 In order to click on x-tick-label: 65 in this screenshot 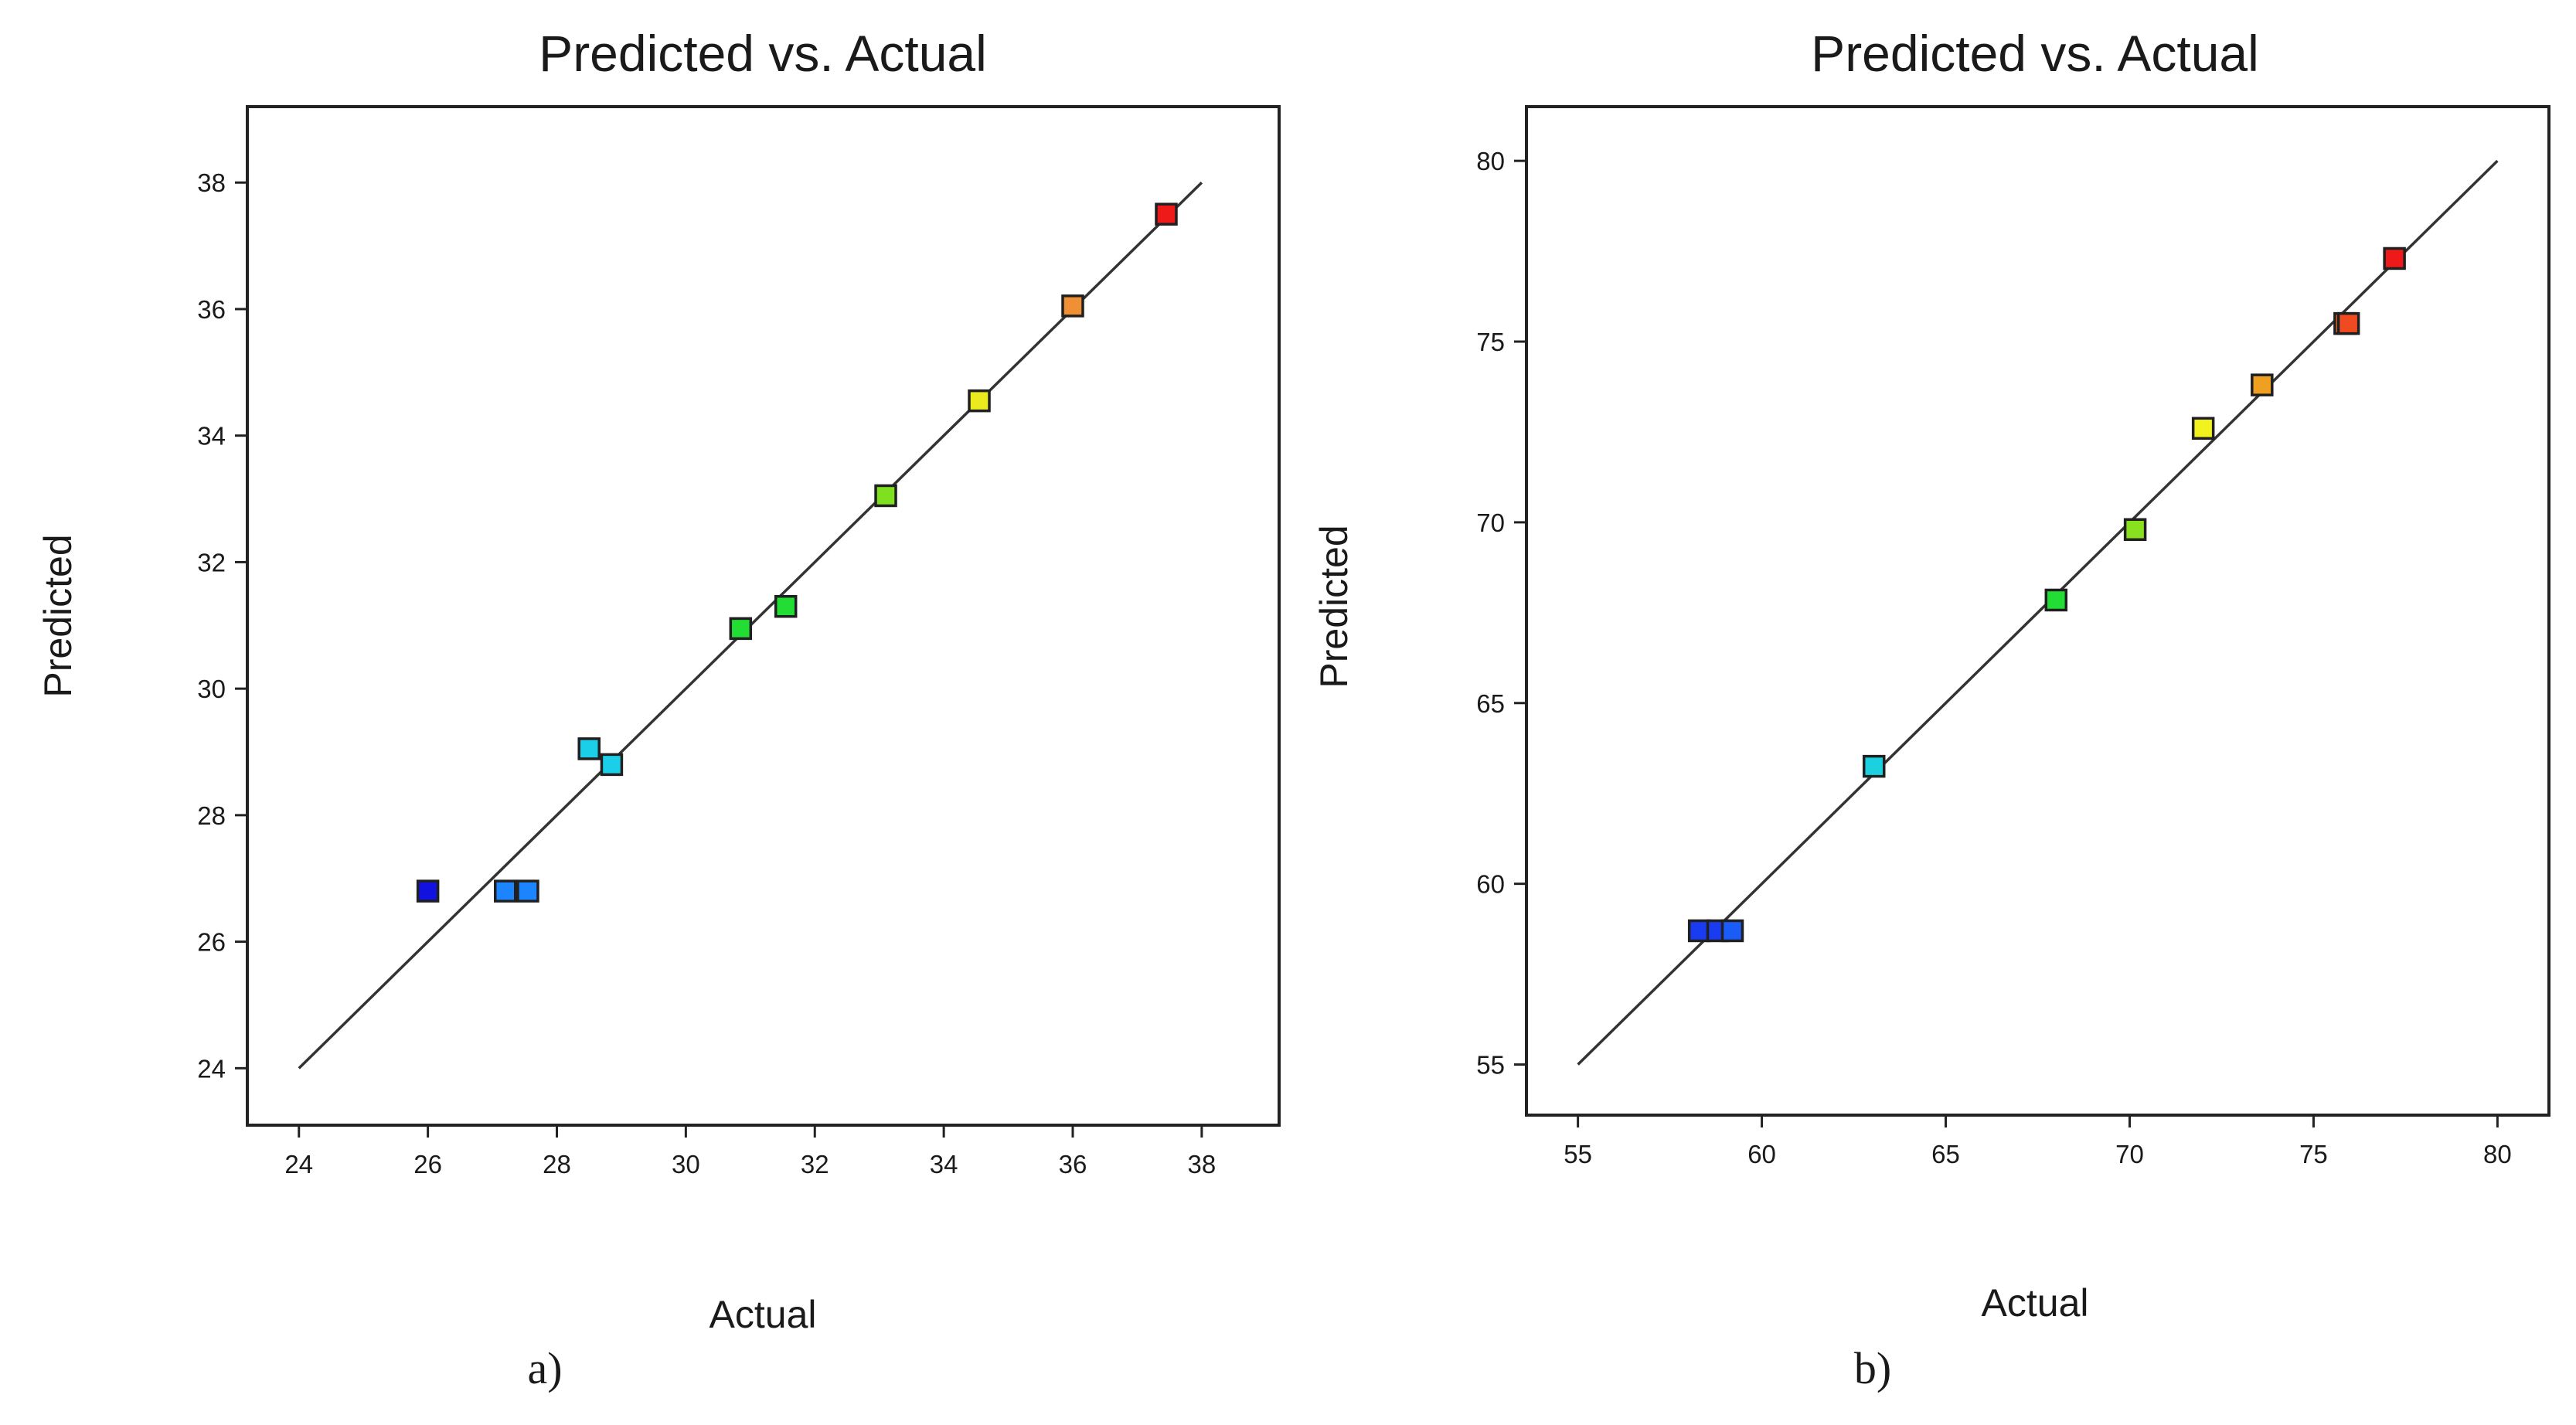, I will do `click(1945, 1154)`.